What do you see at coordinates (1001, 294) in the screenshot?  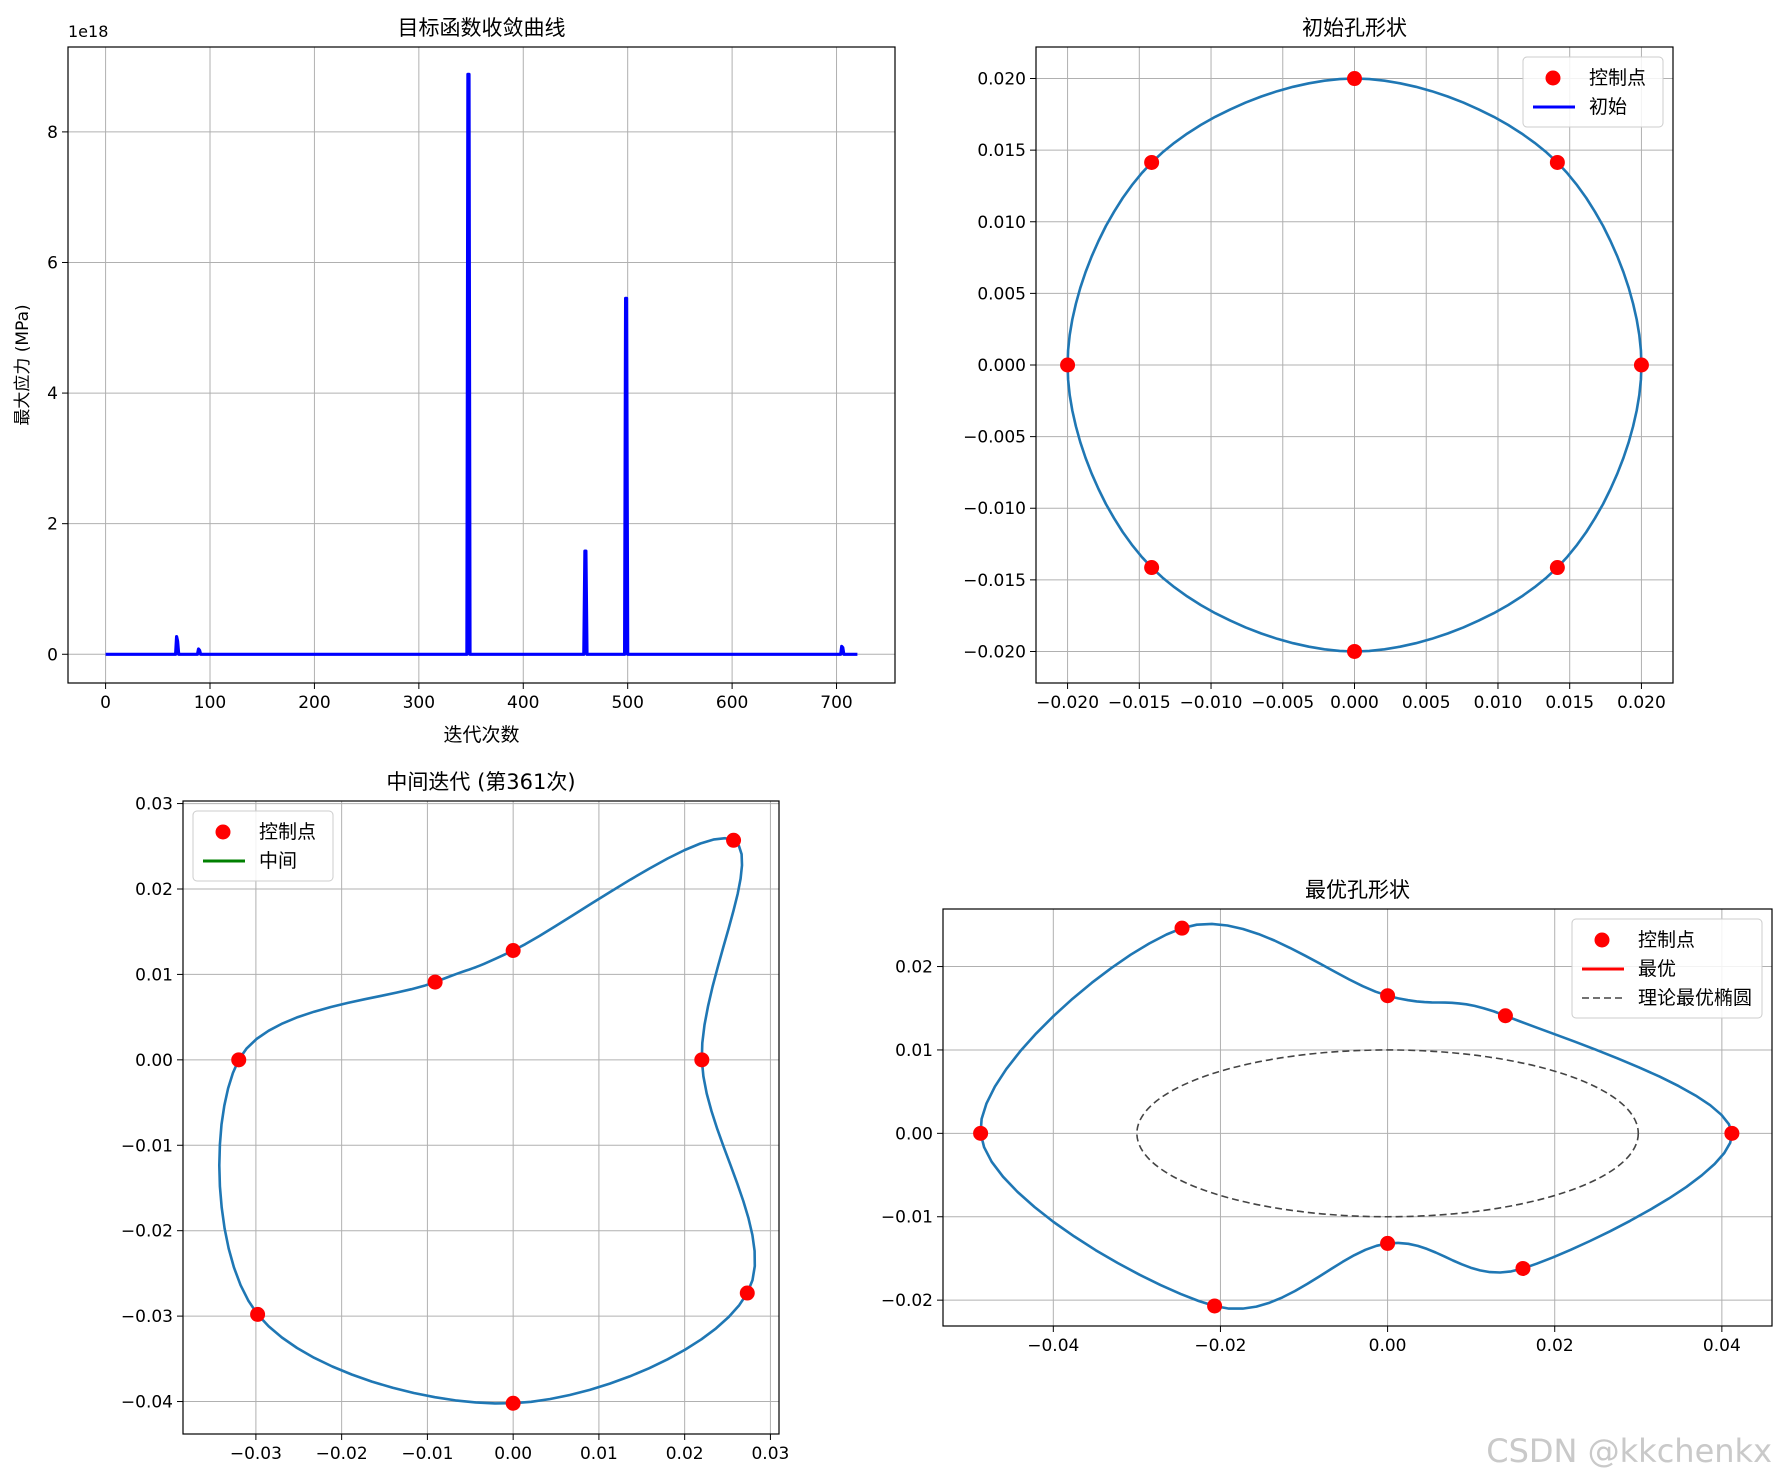 I see `y-tick-label: 0.005` at bounding box center [1001, 294].